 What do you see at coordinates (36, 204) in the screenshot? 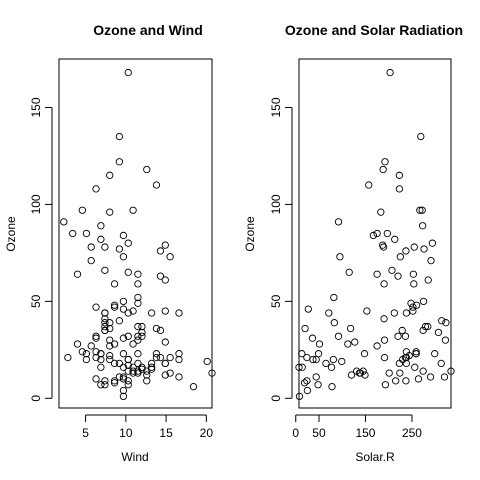
I see `y-tick-label: 100` at bounding box center [36, 204].